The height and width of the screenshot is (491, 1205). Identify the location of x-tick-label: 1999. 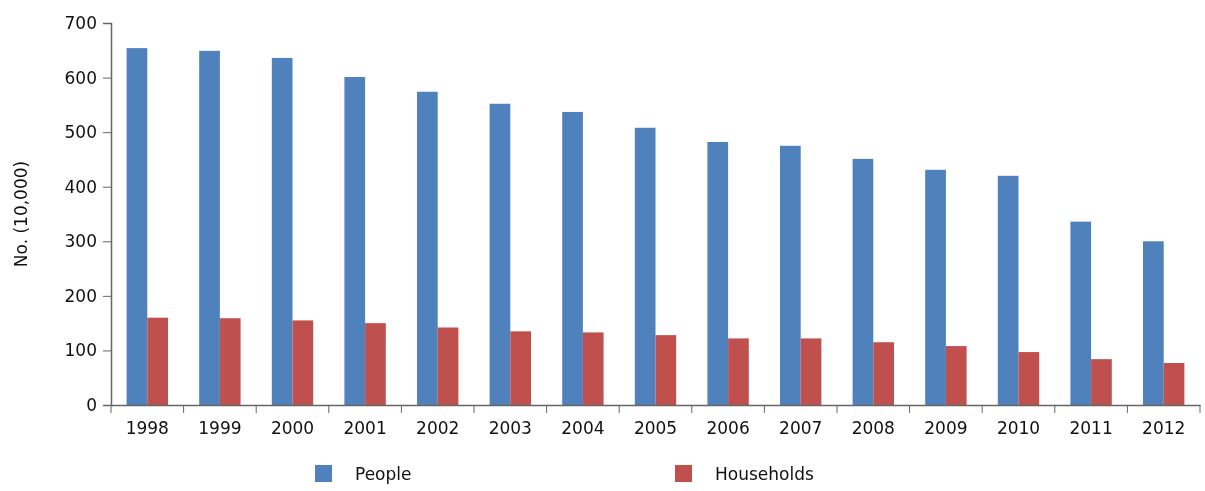
(220, 427).